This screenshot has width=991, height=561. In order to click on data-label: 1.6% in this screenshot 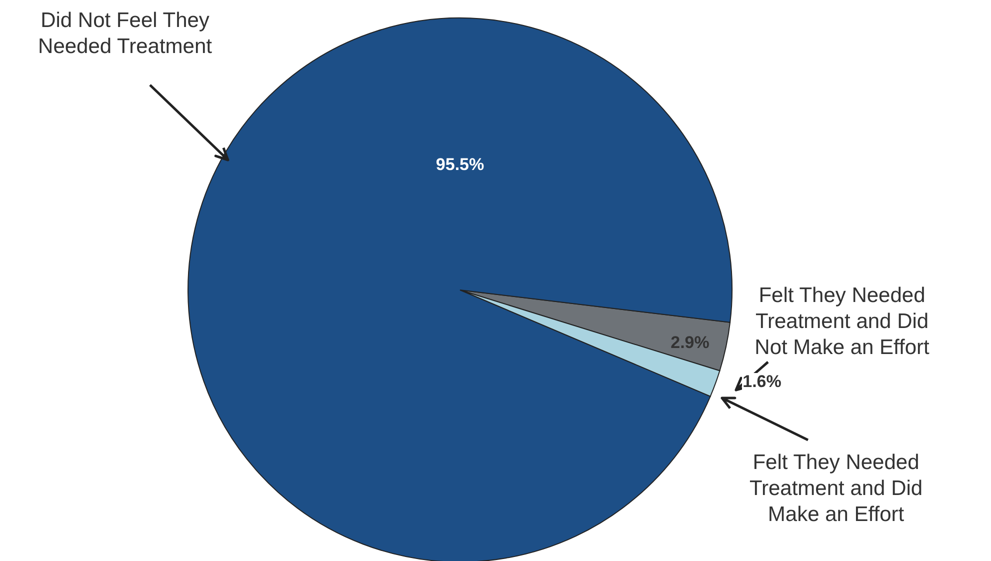, I will do `click(762, 381)`.